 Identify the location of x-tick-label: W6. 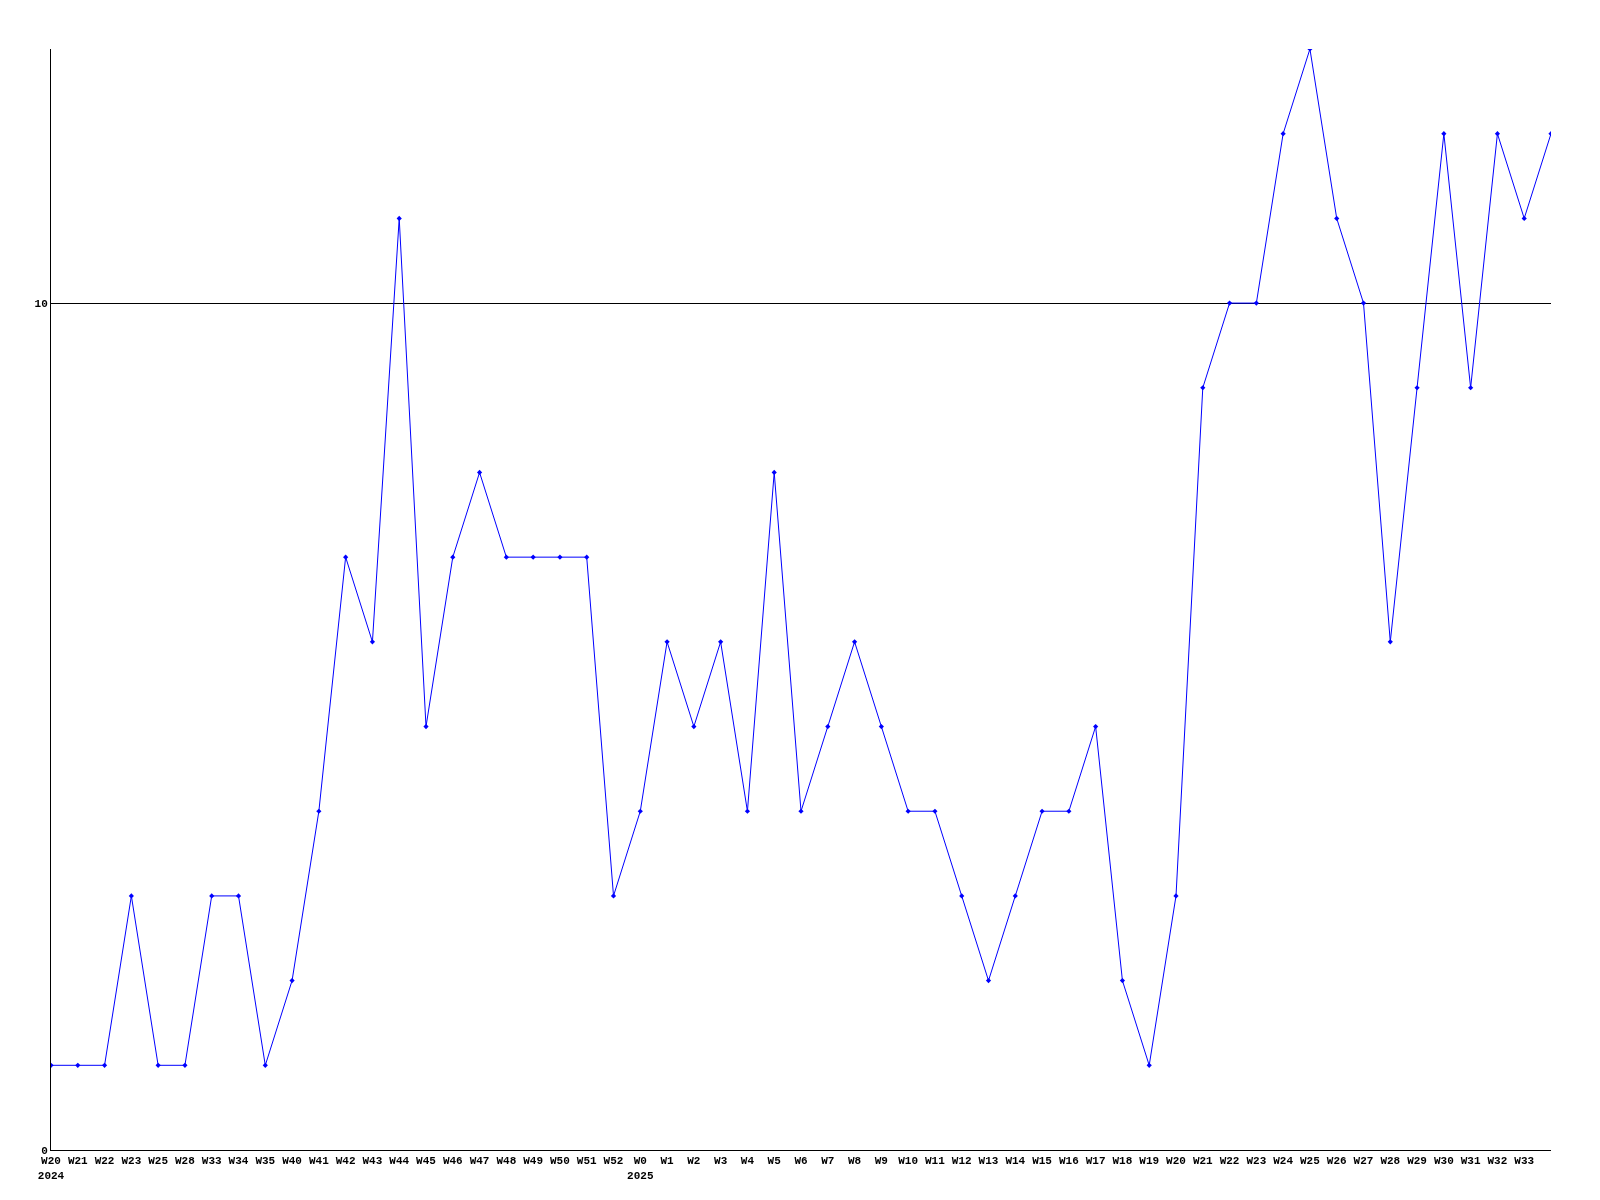
(801, 1161).